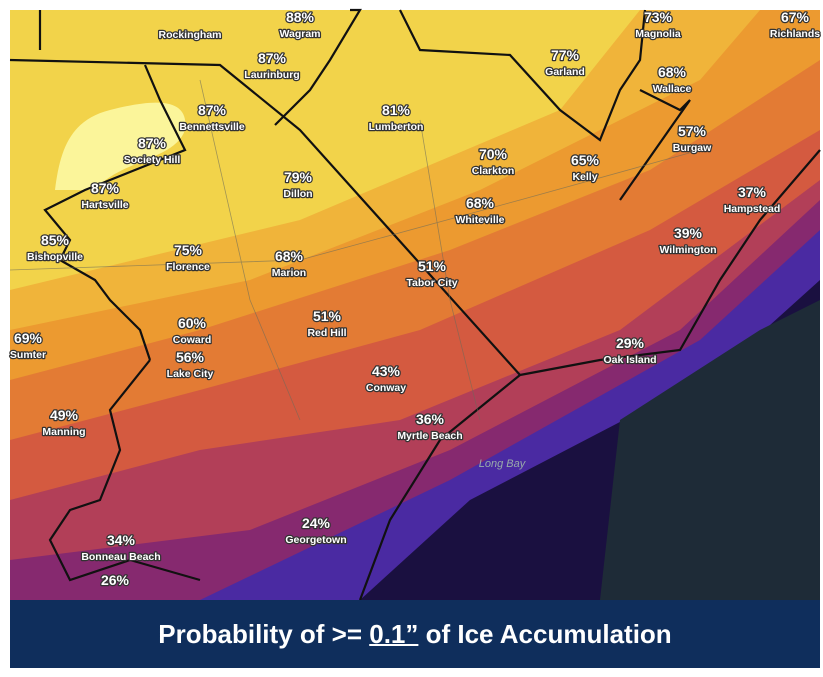  What do you see at coordinates (710, 450) in the screenshot?
I see `ocean` at bounding box center [710, 450].